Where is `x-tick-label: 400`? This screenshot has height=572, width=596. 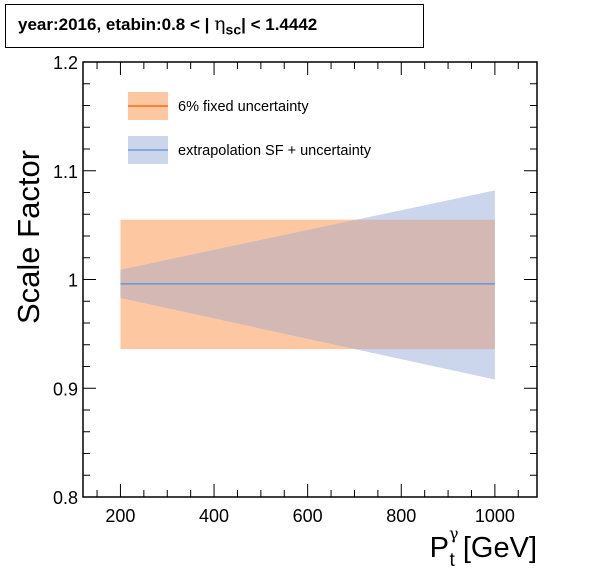 x-tick-label: 400 is located at coordinates (214, 516).